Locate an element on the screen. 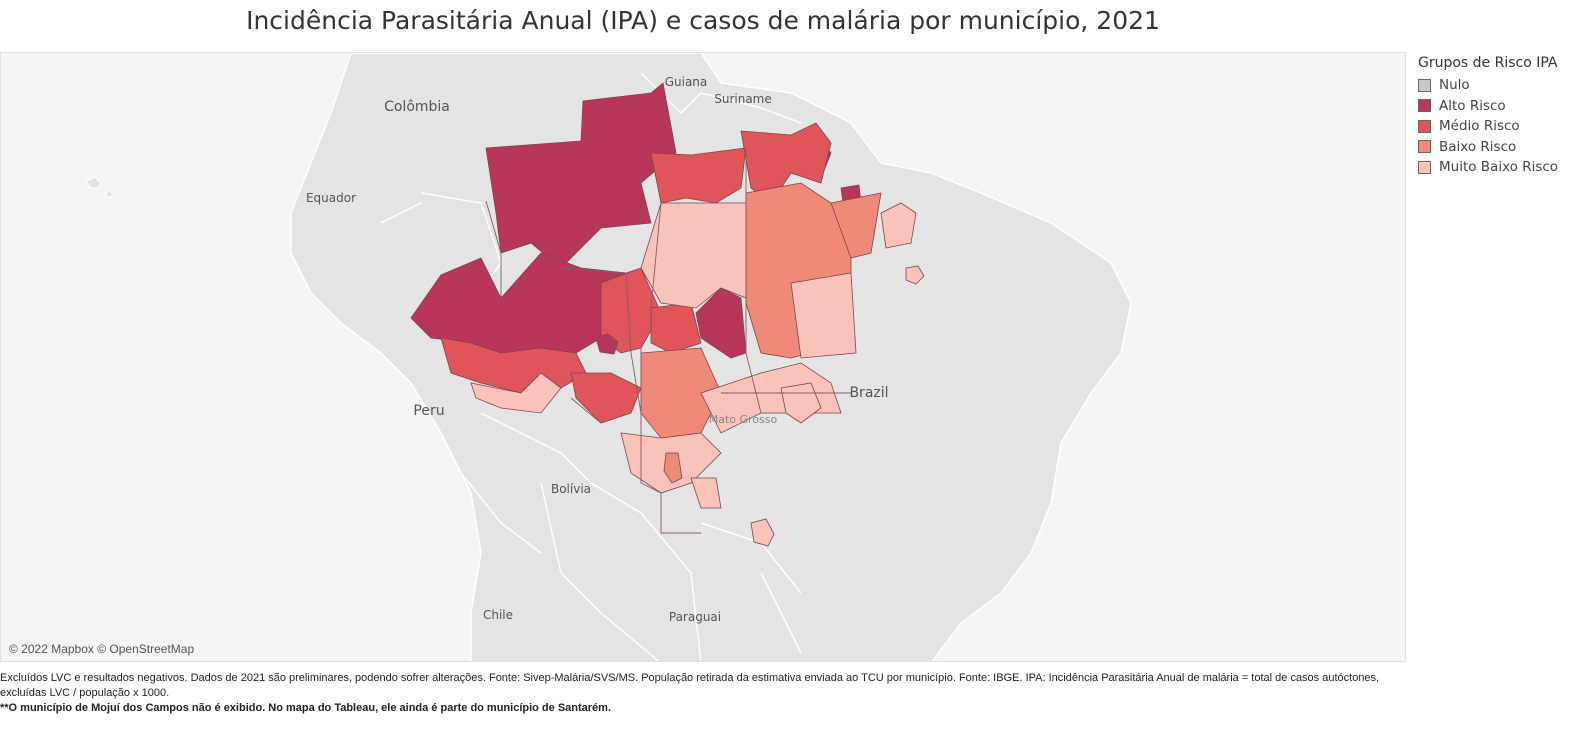 Image resolution: width=1596 pixels, height=732 pixels. region-alto-risco is located at coordinates (581, 175).